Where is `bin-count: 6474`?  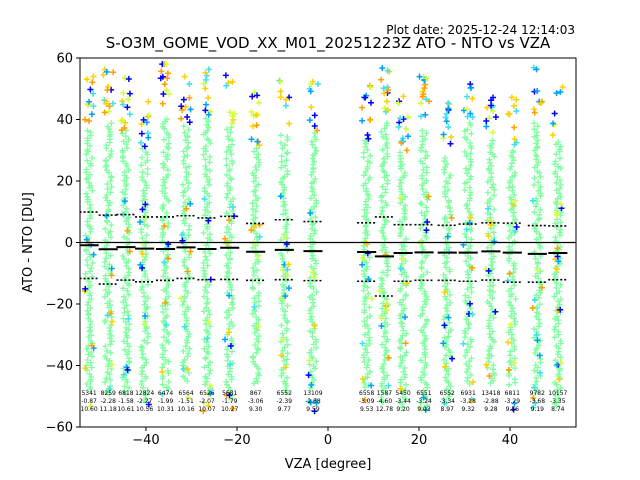 bin-count: 6474 is located at coordinates (165, 393).